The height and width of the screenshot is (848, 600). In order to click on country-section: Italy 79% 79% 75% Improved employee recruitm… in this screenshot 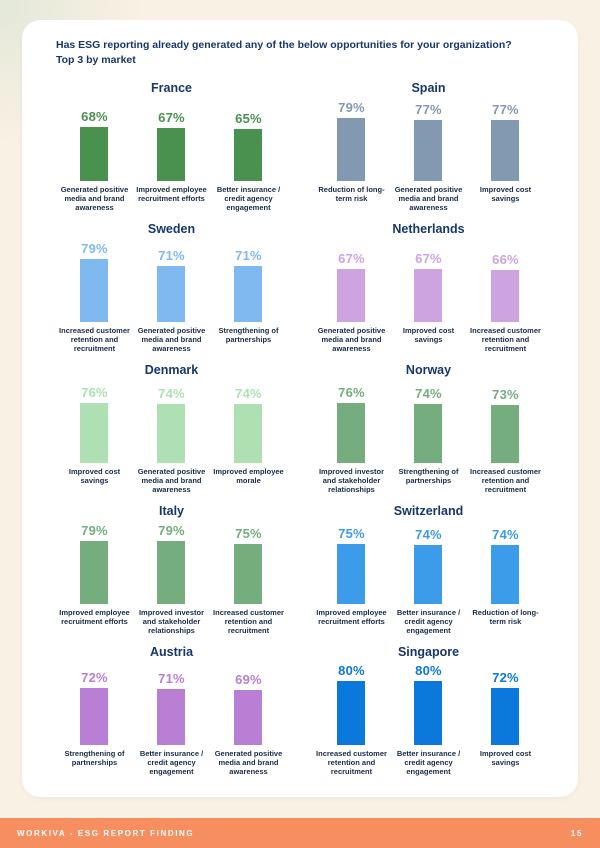, I will do `click(171, 574)`.